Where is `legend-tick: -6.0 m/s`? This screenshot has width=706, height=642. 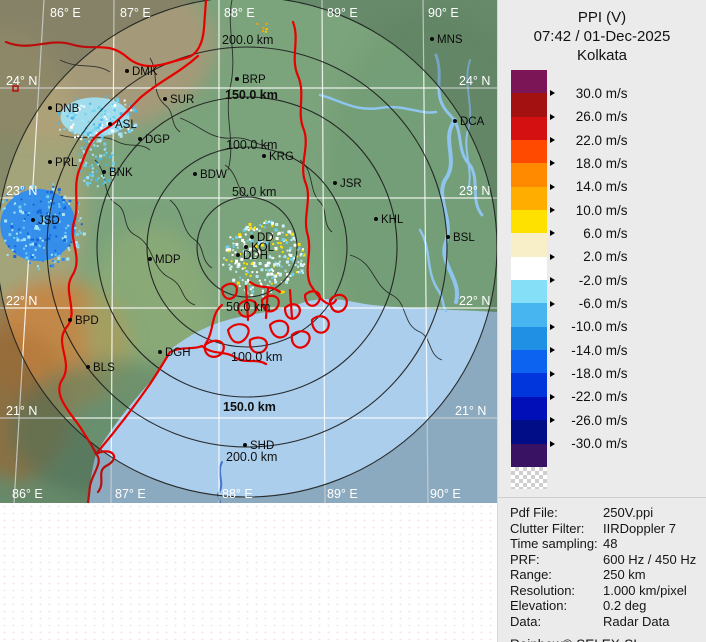
legend-tick: -6.0 m/s is located at coordinates (589, 304).